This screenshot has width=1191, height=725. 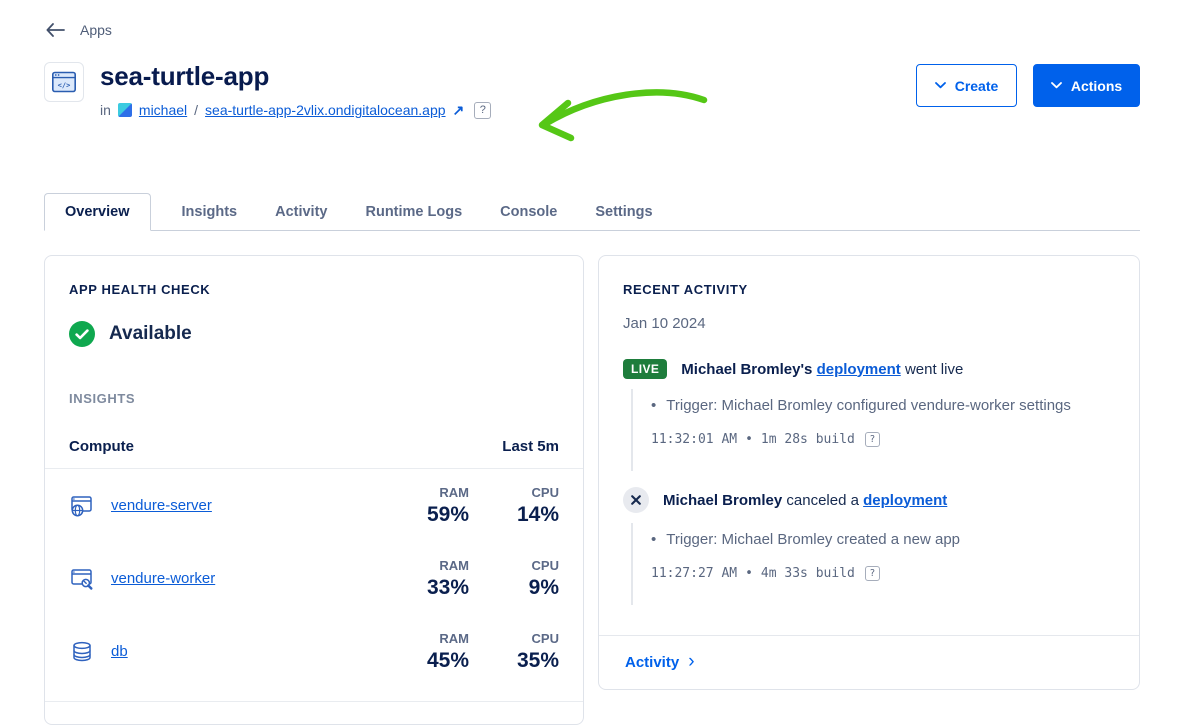 What do you see at coordinates (447, 514) in the screenshot?
I see `ram-value: 59%` at bounding box center [447, 514].